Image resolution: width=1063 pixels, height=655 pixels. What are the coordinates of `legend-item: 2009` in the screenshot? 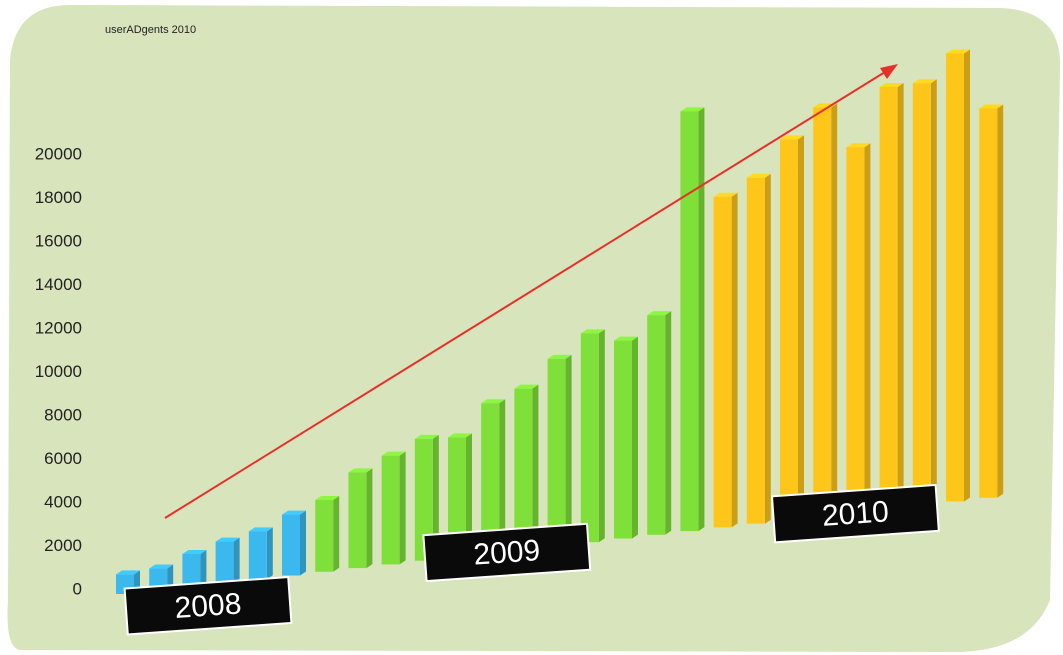 It's located at (507, 552).